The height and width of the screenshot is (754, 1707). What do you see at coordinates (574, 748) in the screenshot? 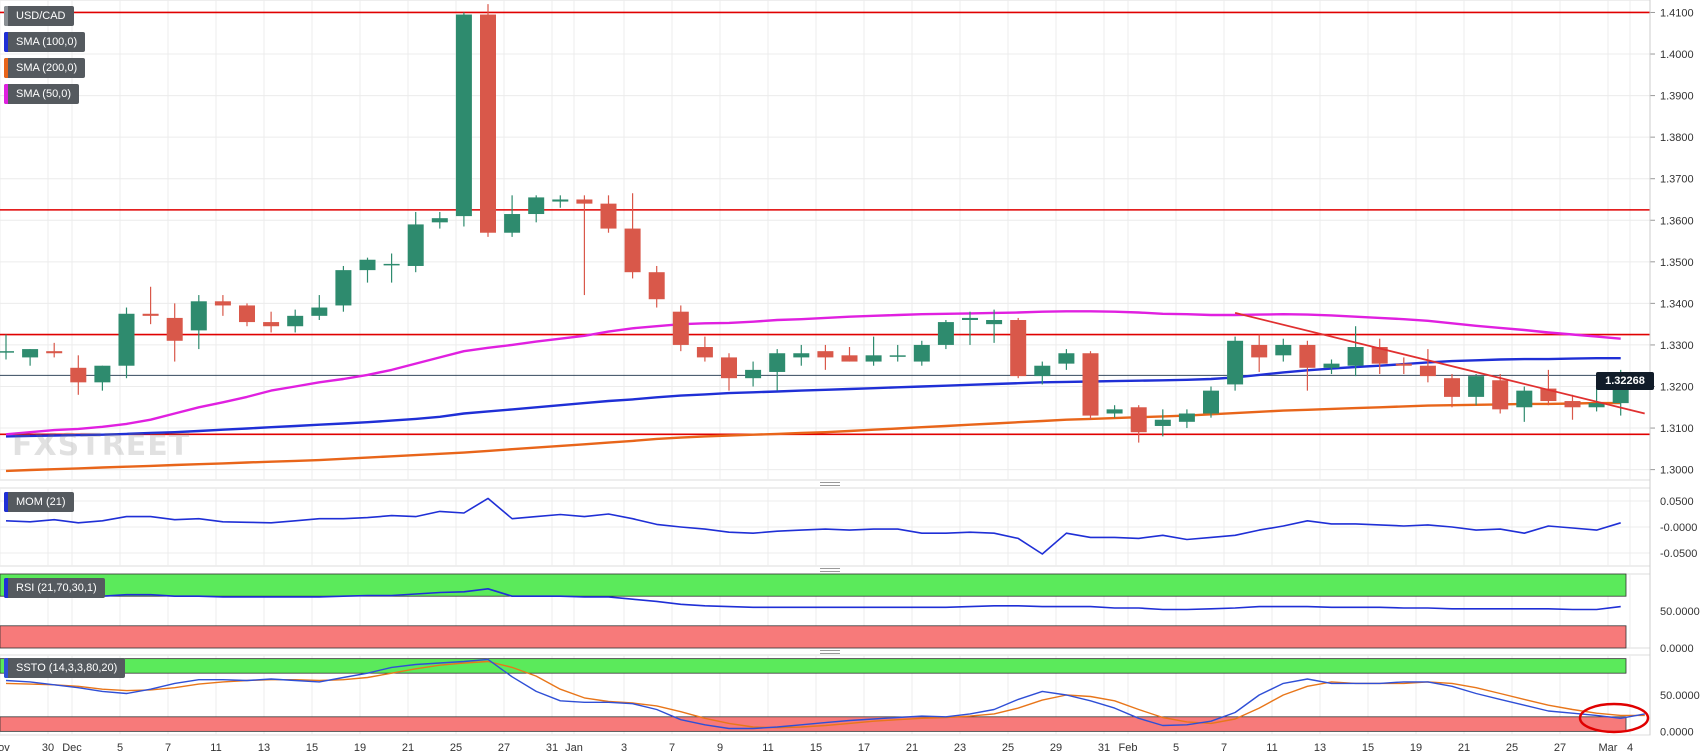
I see `x-tick-label: Jan` at bounding box center [574, 748].